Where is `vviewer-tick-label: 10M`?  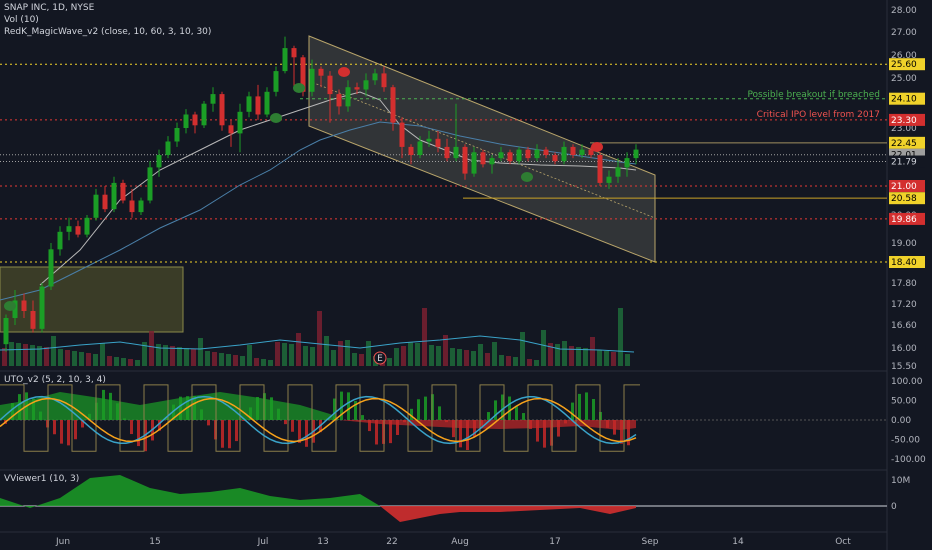
vviewer-tick-label: 10M is located at coordinates (900, 481).